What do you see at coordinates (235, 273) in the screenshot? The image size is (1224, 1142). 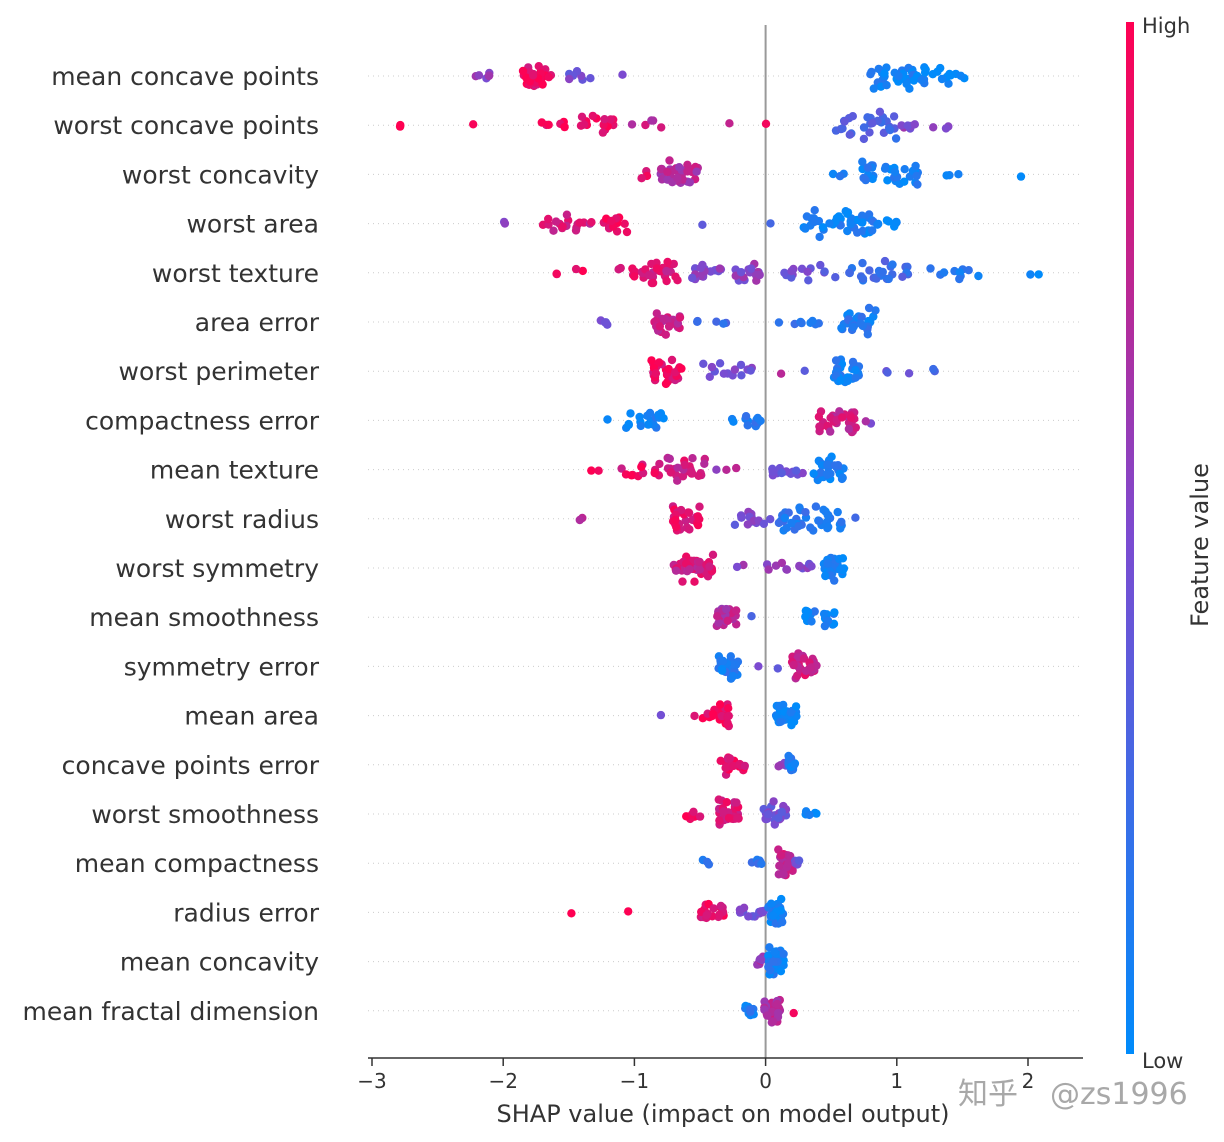 I see `feature-label: worst texture` at bounding box center [235, 273].